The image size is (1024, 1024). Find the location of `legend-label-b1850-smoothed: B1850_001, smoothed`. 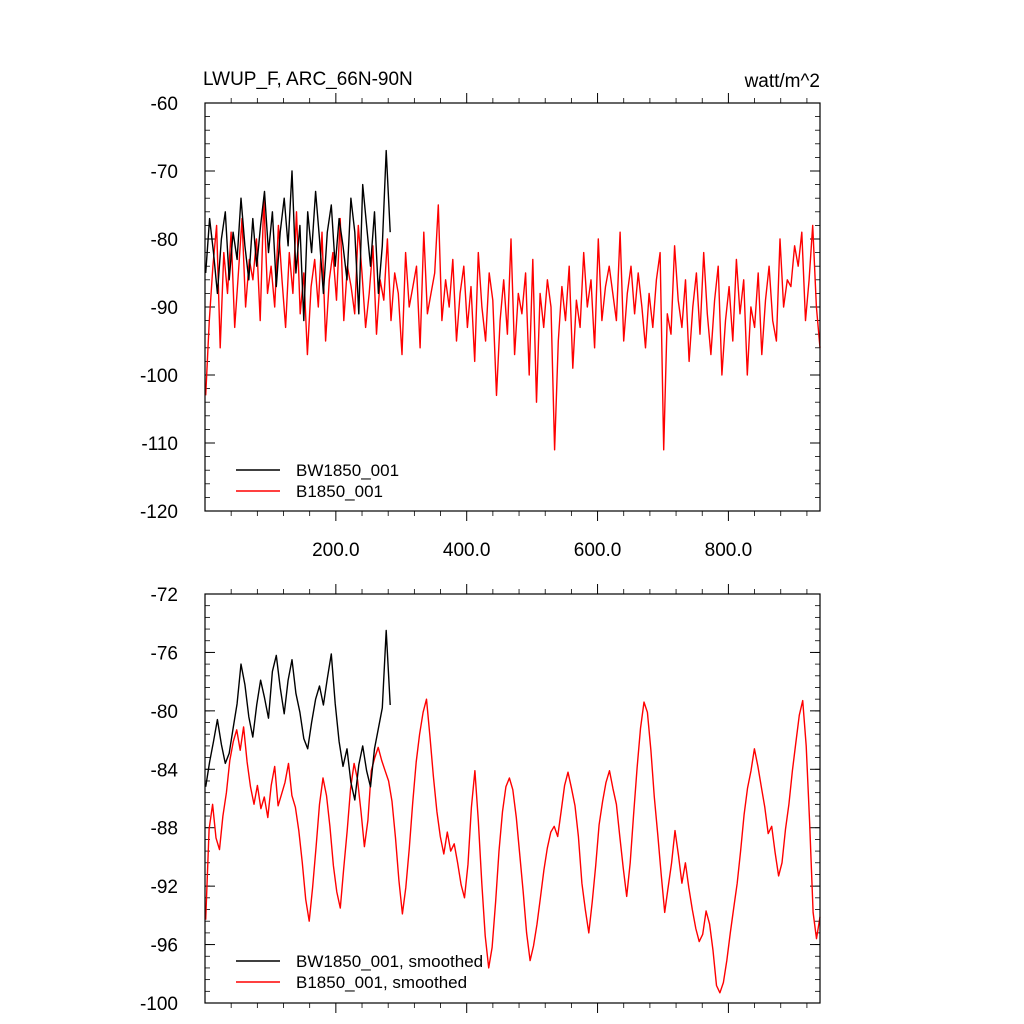

legend-label-b1850-smoothed: B1850_001, smoothed is located at coordinates (381, 982).